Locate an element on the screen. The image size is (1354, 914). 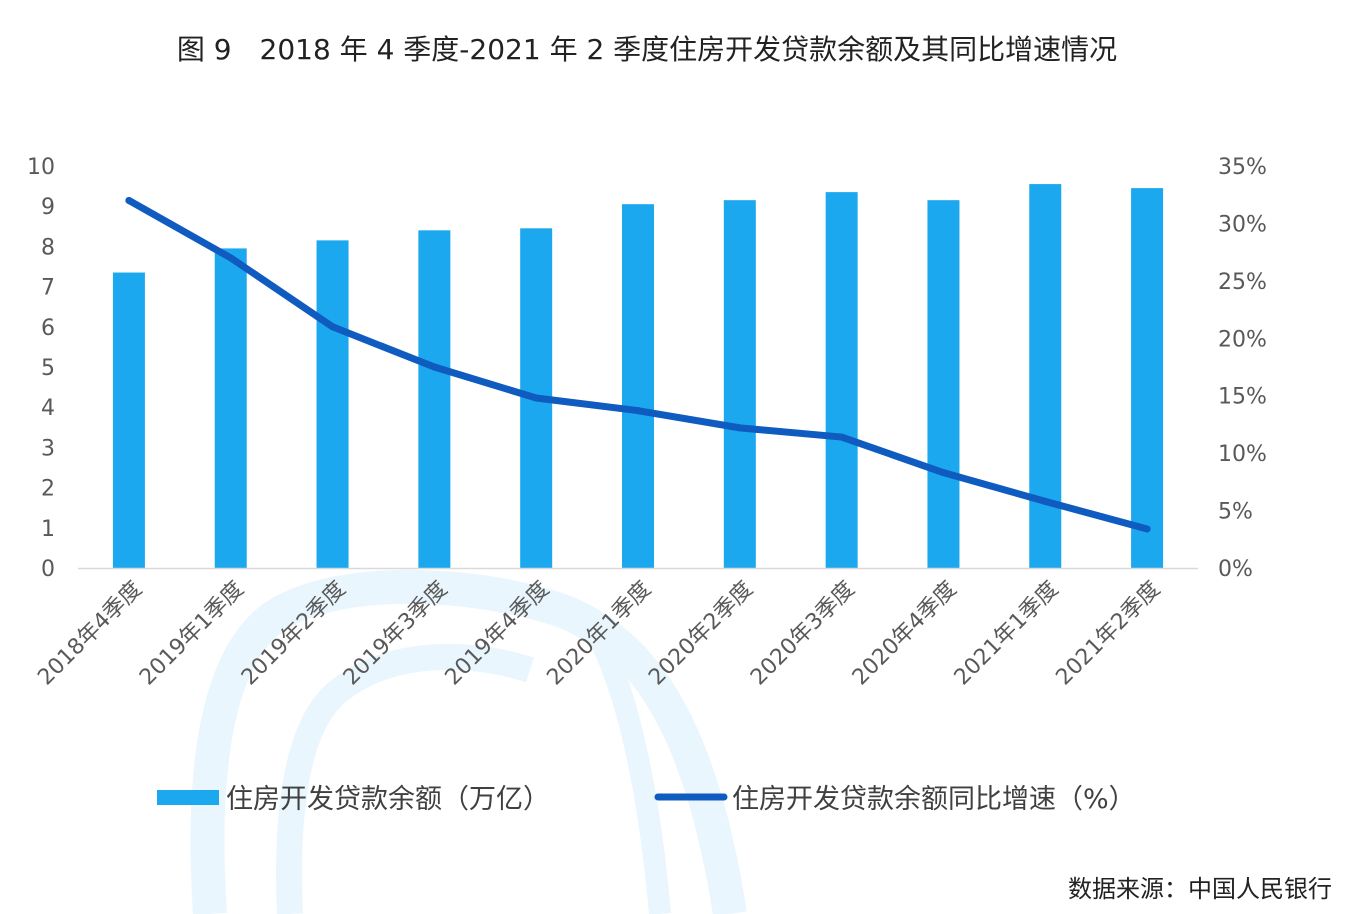
y-right-tick-3: 15% is located at coordinates (1242, 397).